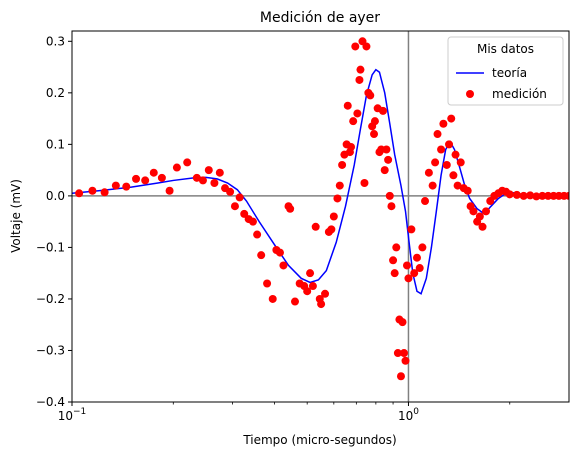 Image resolution: width=579 pixels, height=458 pixels. Describe the element at coordinates (50, 402) in the screenshot. I see `y-tick-label: −0.4` at that location.